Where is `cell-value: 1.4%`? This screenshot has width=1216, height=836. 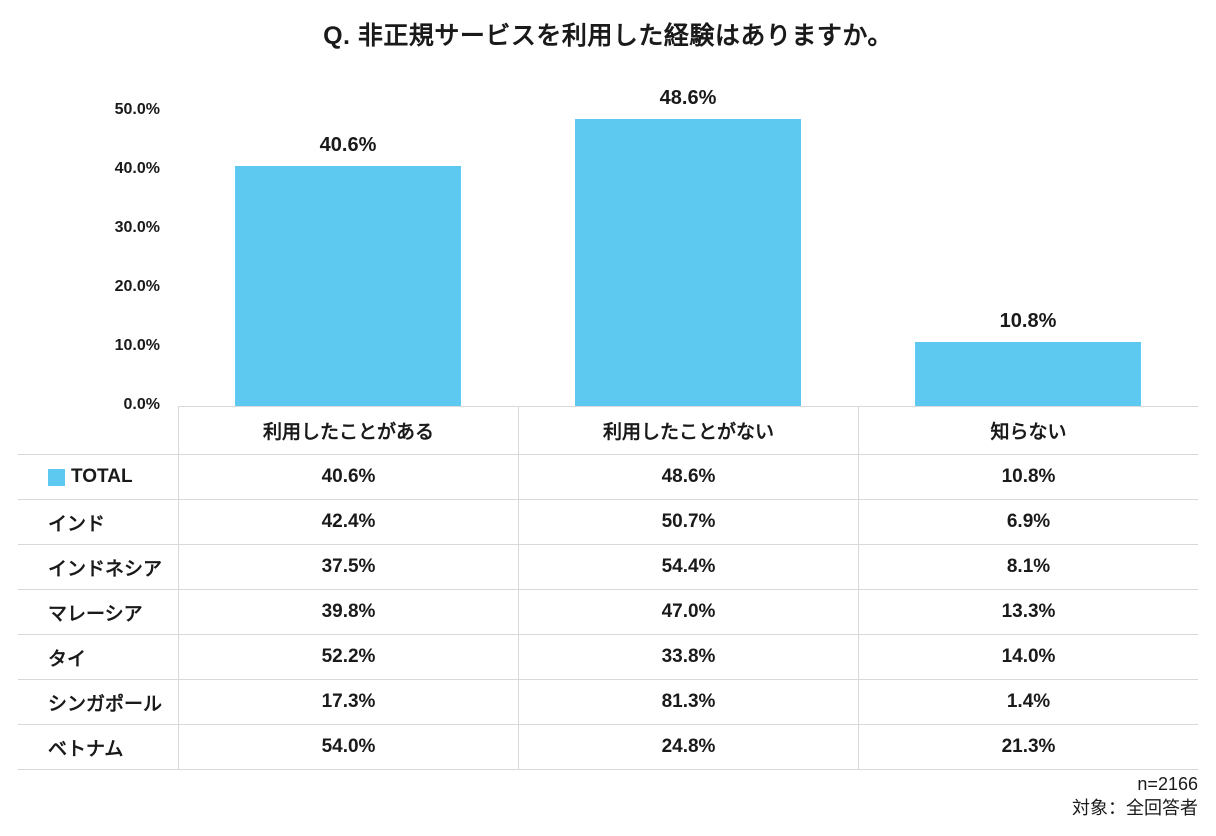
cell-value: 1.4% is located at coordinates (1028, 702).